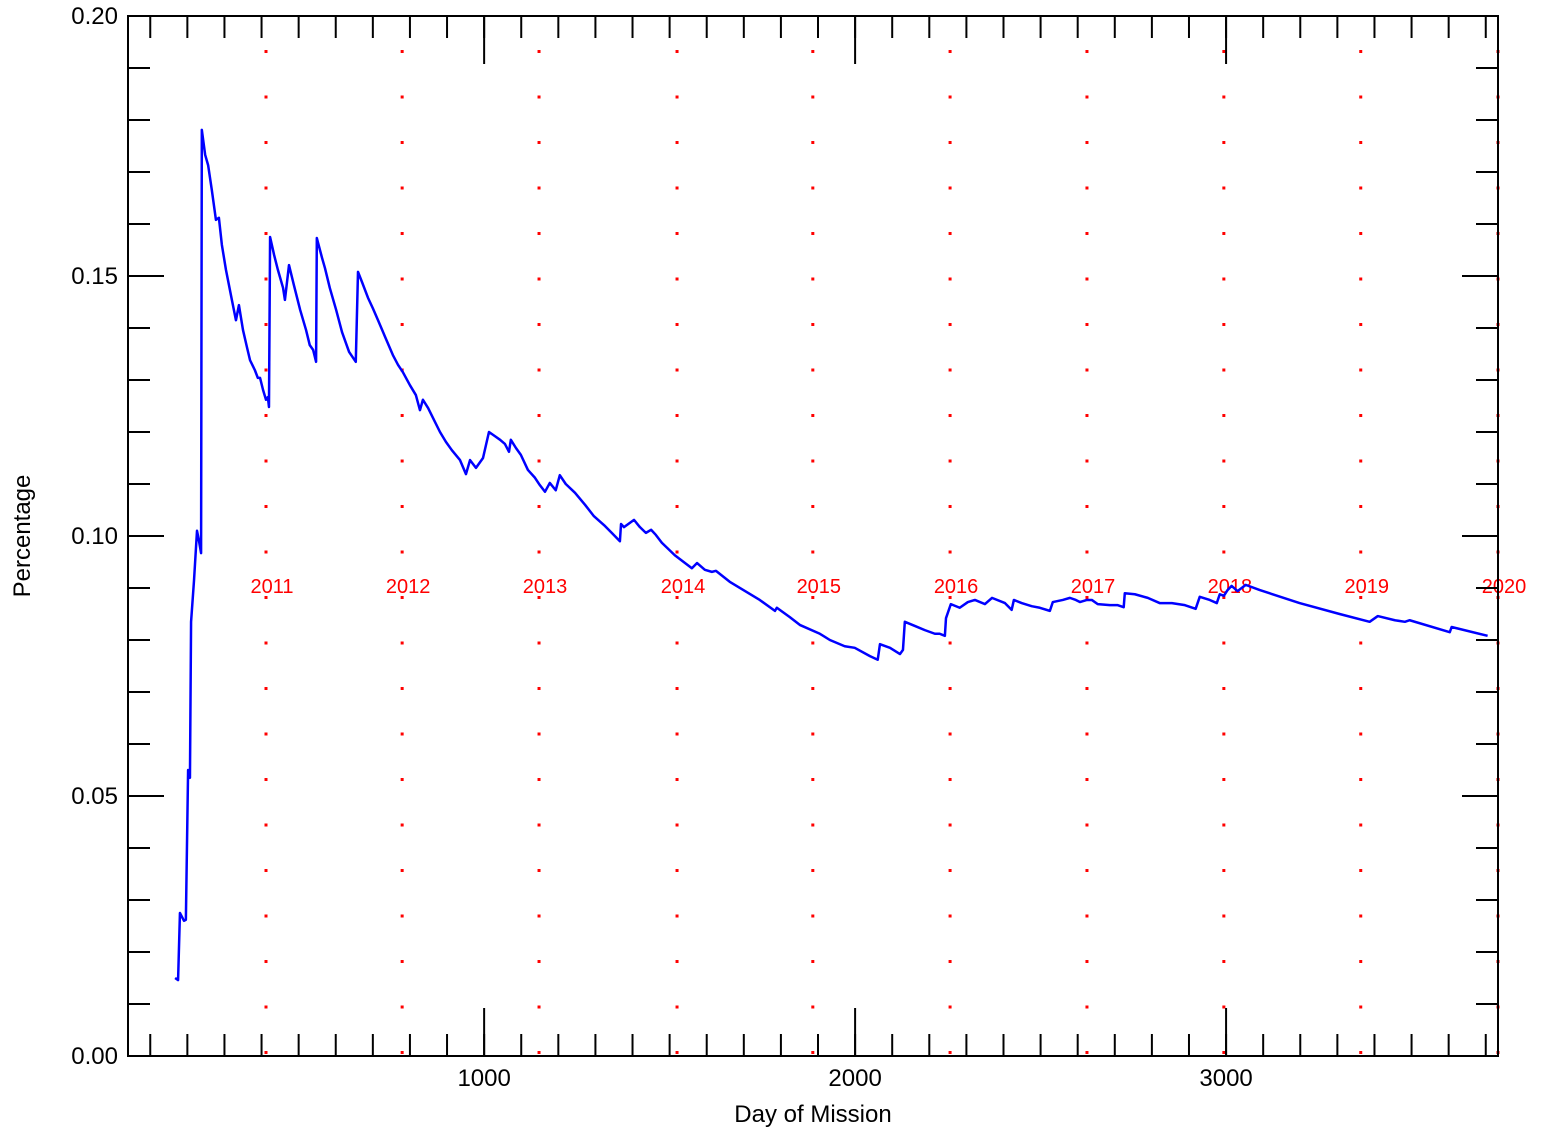  Describe the element at coordinates (545, 587) in the screenshot. I see `year-label: 2013` at that location.